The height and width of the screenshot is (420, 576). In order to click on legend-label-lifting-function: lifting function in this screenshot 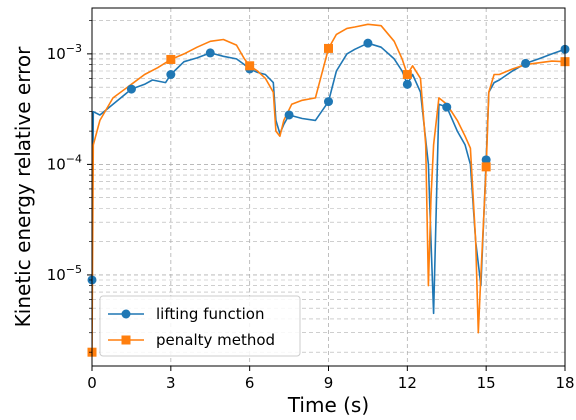, I will do `click(210, 314)`.